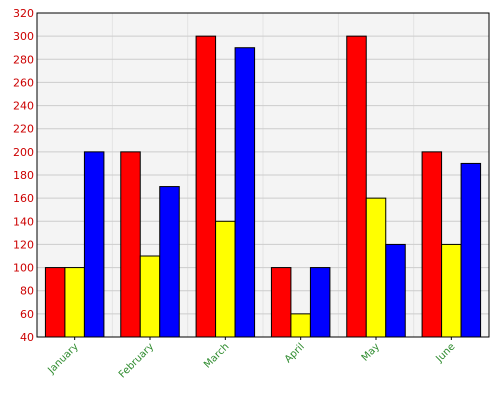  What do you see at coordinates (27, 337) in the screenshot?
I see `y-tick-label: 40` at bounding box center [27, 337].